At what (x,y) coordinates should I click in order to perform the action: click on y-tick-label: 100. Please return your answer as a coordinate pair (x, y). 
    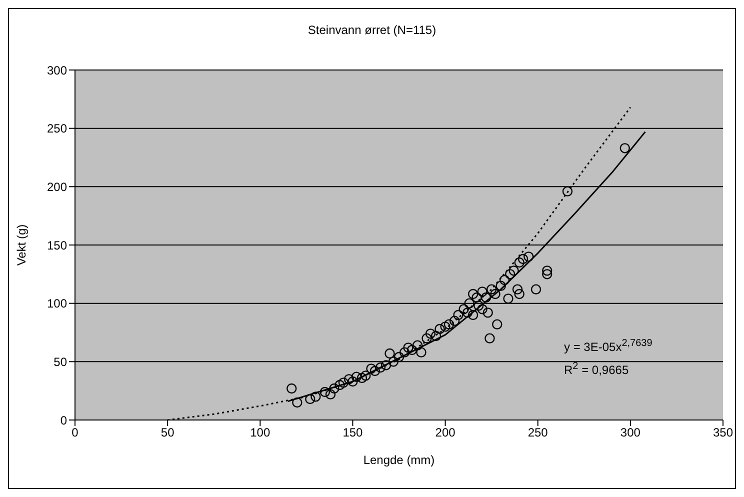
    Looking at the image, I should click on (57, 303).